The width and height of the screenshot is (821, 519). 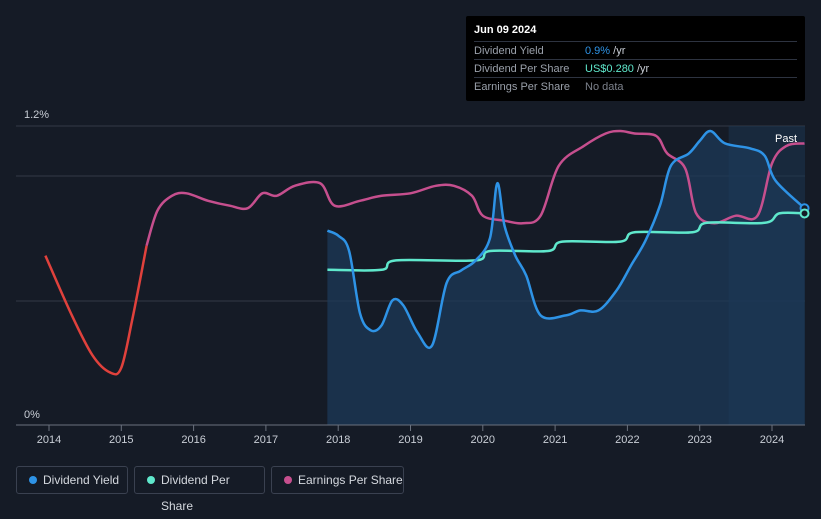 I want to click on dps-end-marker, so click(x=804, y=213).